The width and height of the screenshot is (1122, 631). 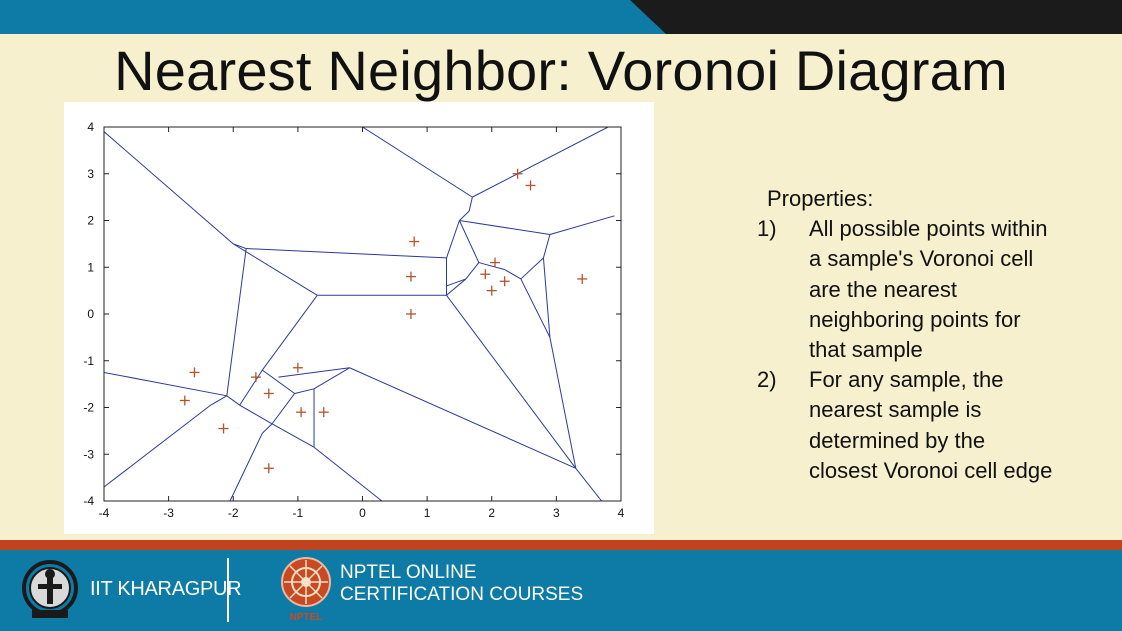 What do you see at coordinates (362, 513) in the screenshot?
I see `x-tick-label: 0` at bounding box center [362, 513].